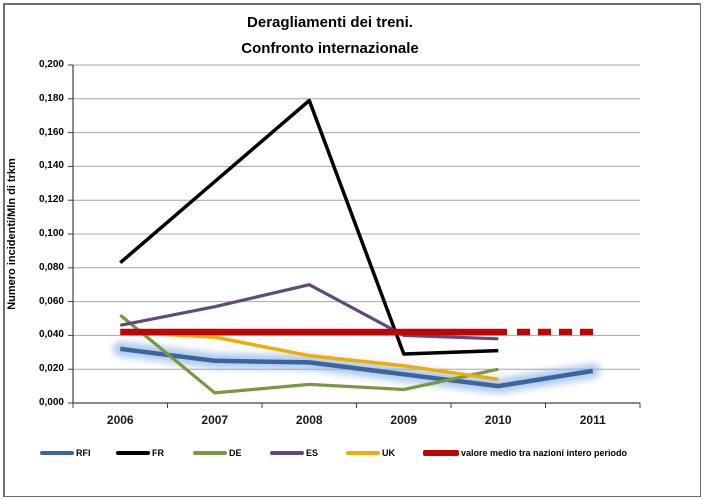 The width and height of the screenshot is (704, 499). Describe the element at coordinates (309, 420) in the screenshot. I see `x-axis-tick-label: 2008` at that location.